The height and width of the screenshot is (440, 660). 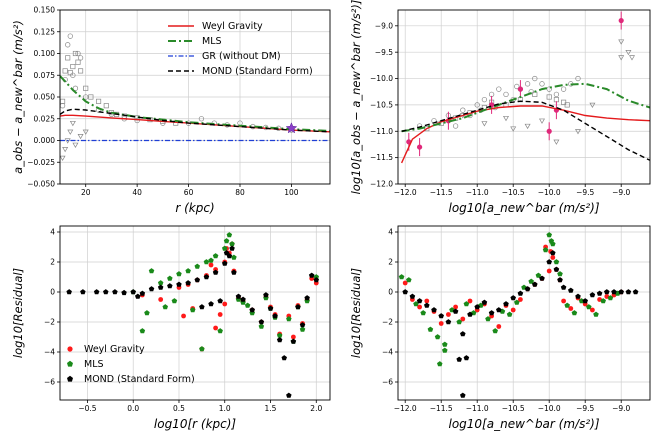 What do you see at coordinates (477, 192) in the screenshot?
I see `x-tick-label: −11.0` at bounding box center [477, 192].